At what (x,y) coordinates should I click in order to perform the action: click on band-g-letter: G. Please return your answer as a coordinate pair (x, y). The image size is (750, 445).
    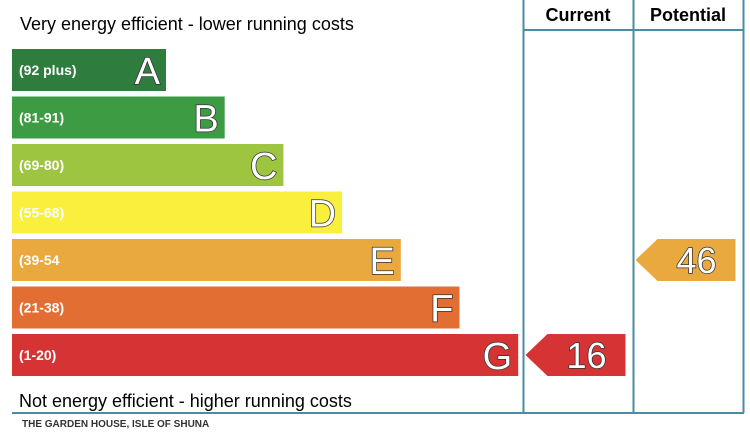
    Looking at the image, I should click on (498, 357).